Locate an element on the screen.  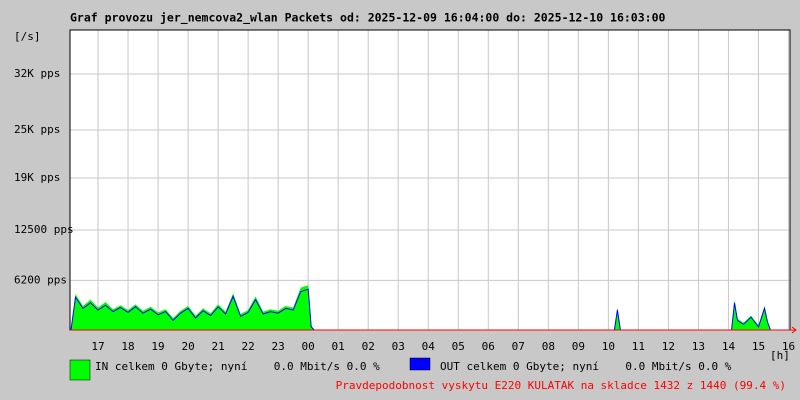
x-tick-label: 19 is located at coordinates (157, 346).